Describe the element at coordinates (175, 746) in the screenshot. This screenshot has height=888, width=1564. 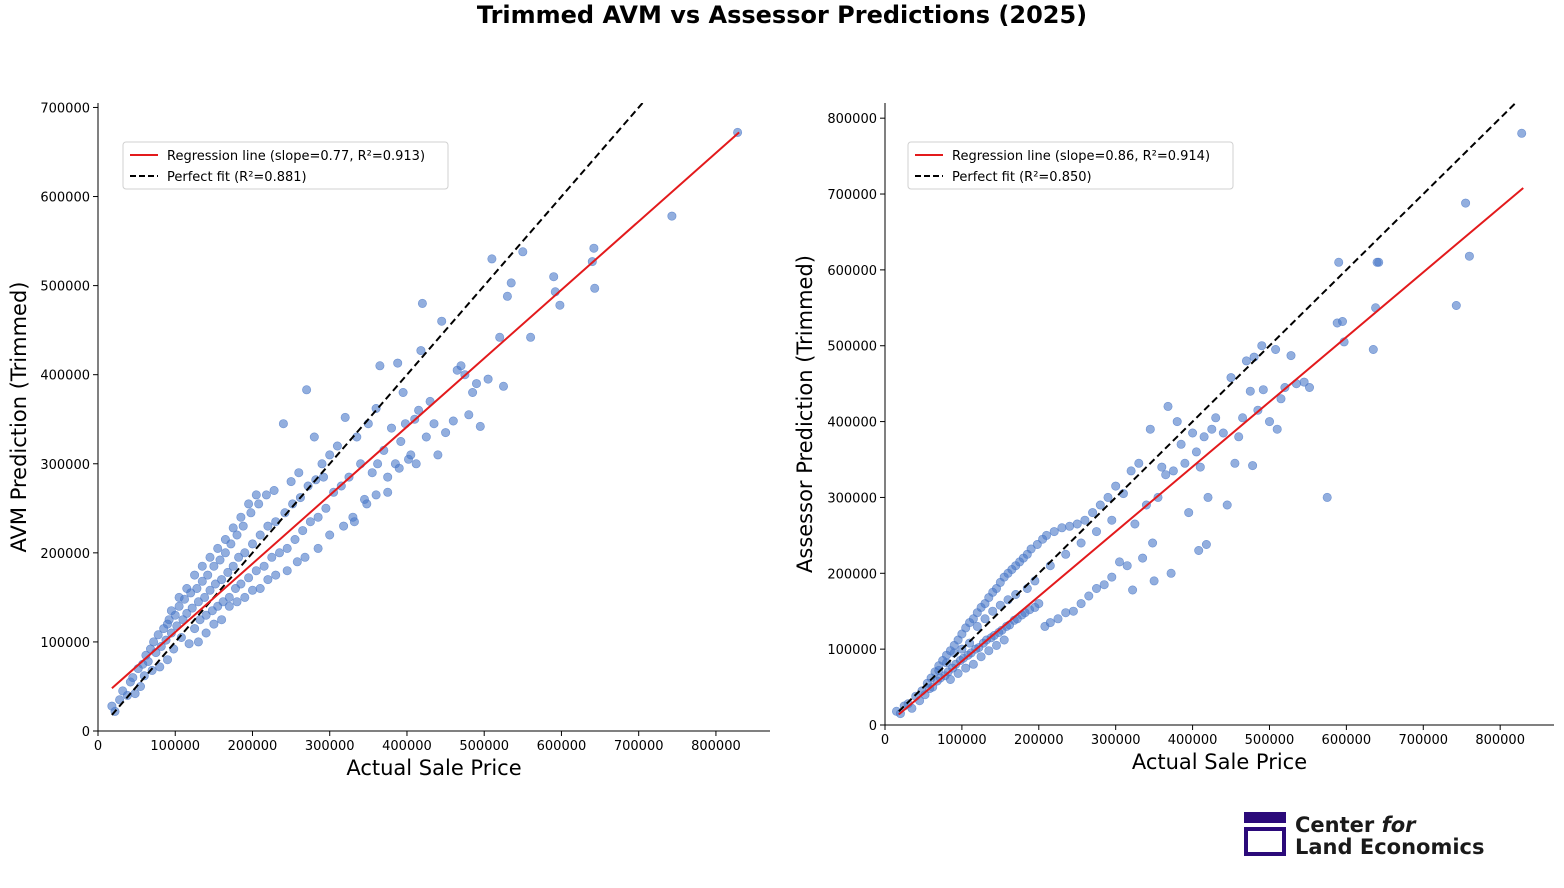
I see `x-tick-label: 100000` at that location.